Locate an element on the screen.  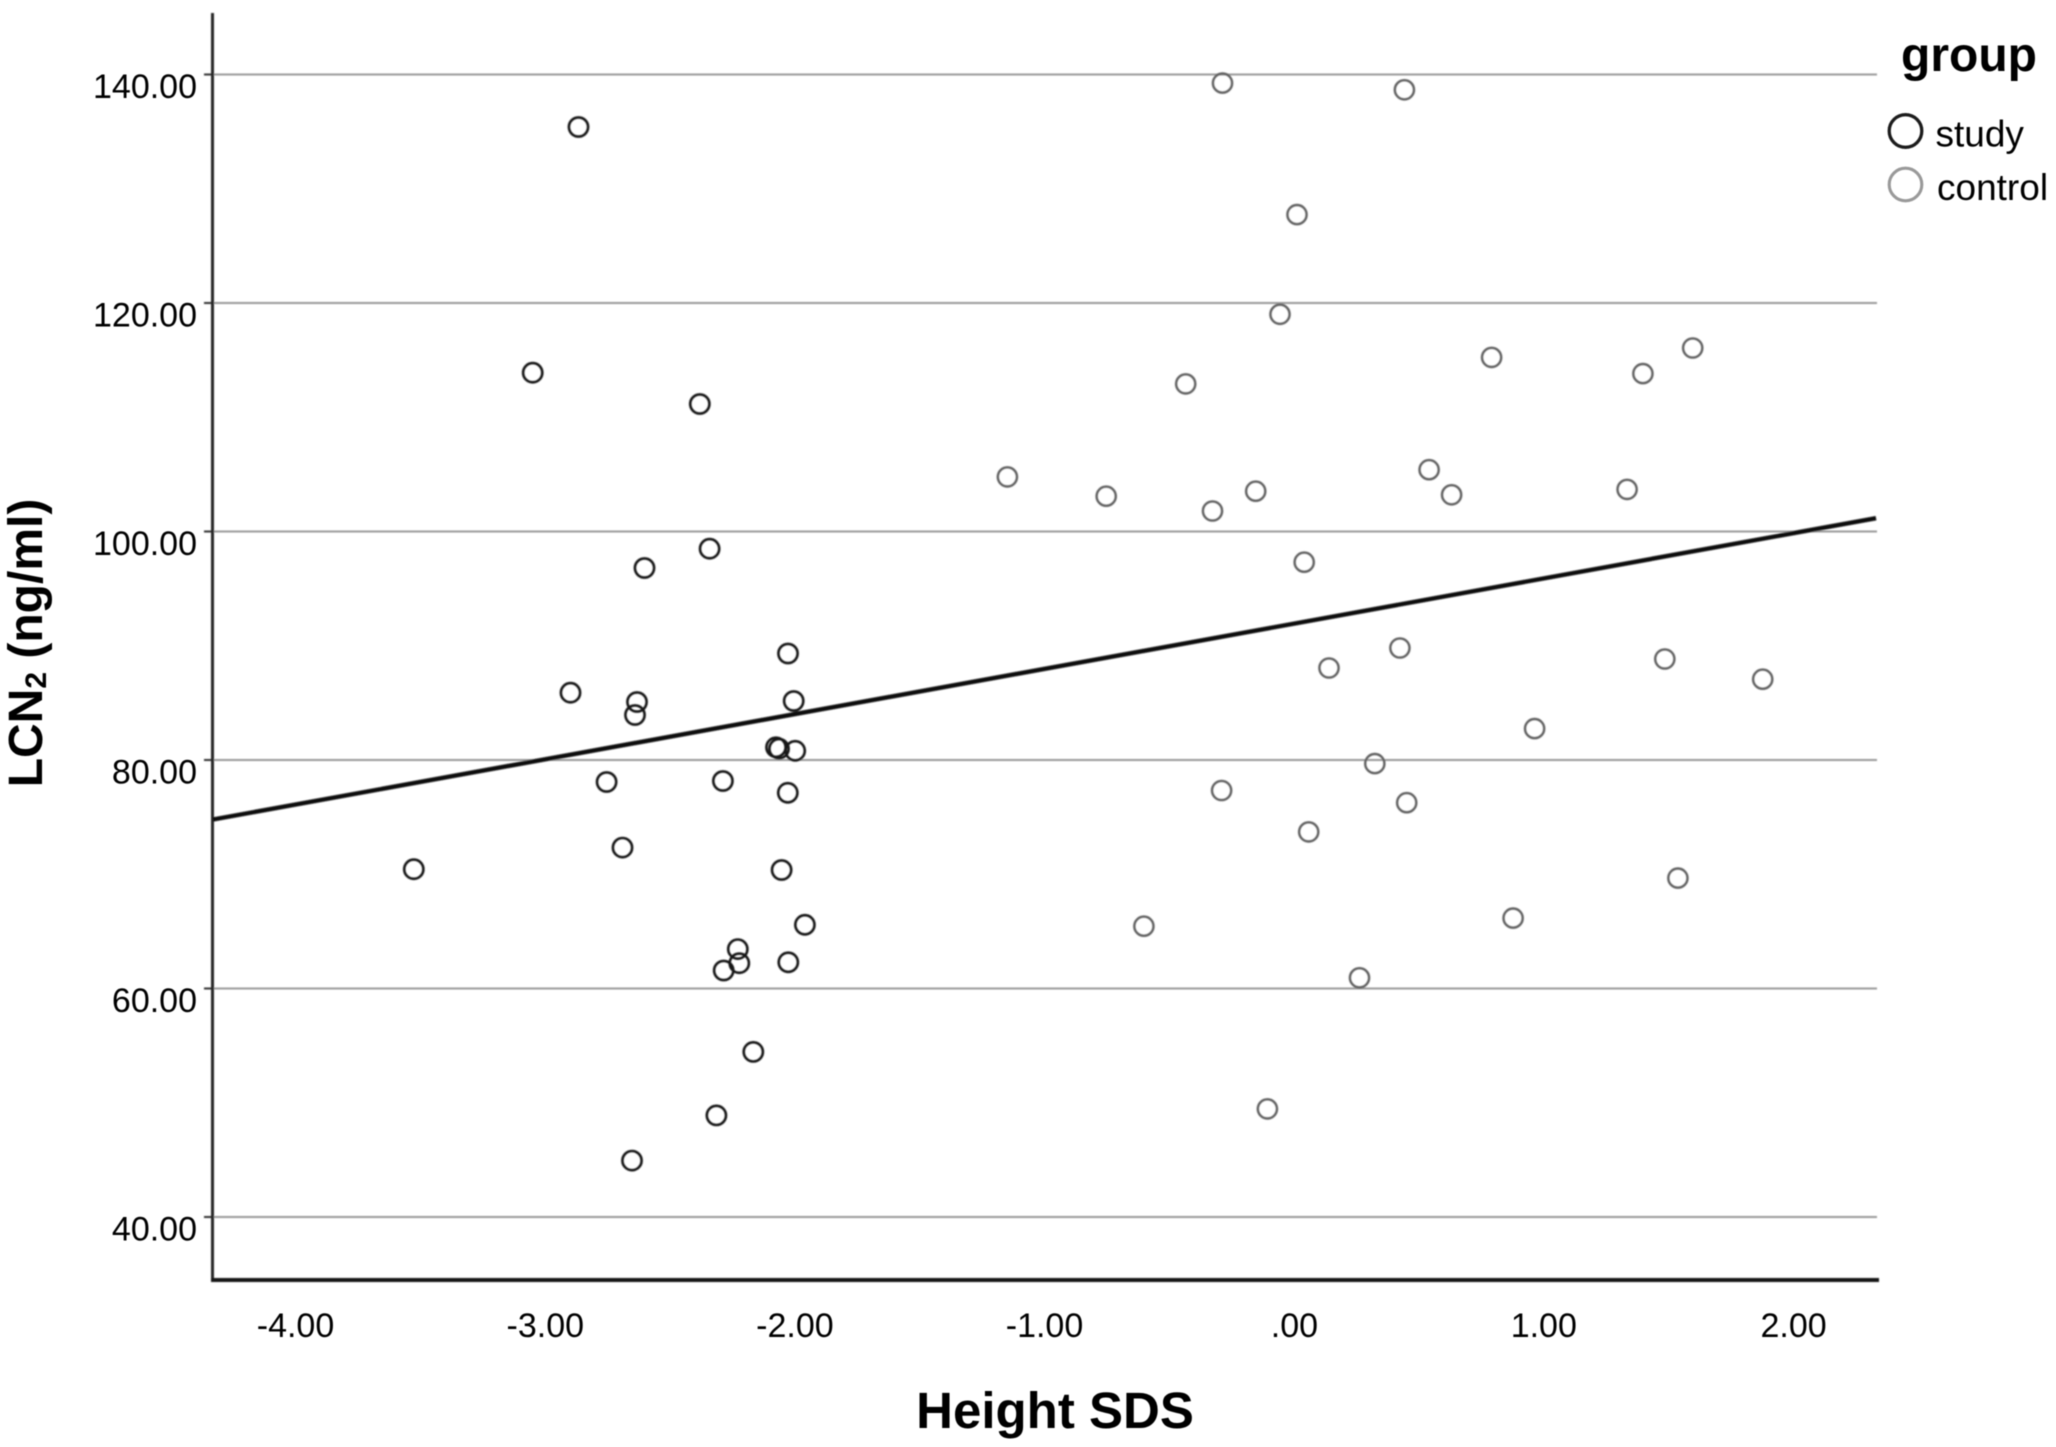
svg-text: 100.00 is located at coordinates (145, 544).